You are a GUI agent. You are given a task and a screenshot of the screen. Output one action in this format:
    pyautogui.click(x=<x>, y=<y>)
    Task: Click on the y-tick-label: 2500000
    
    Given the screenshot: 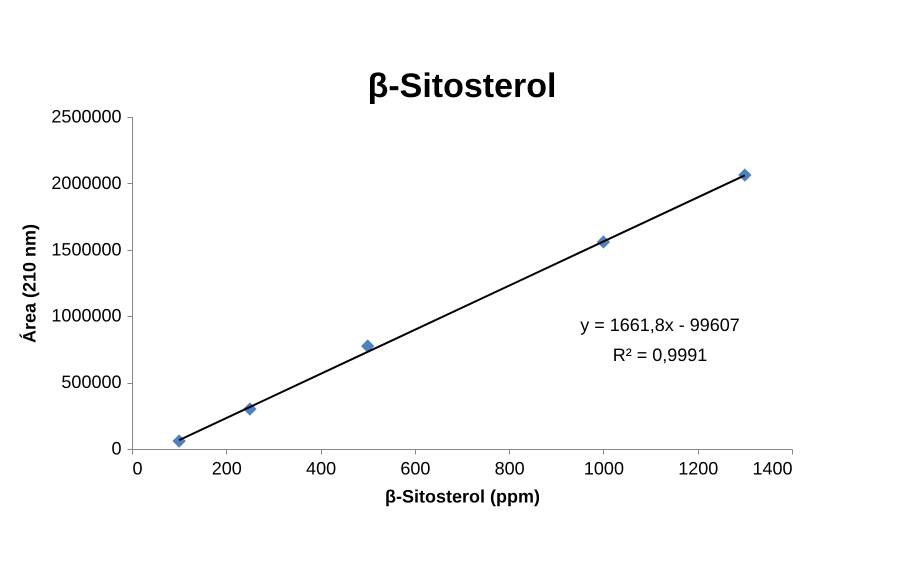 What is the action you would take?
    pyautogui.click(x=86, y=116)
    